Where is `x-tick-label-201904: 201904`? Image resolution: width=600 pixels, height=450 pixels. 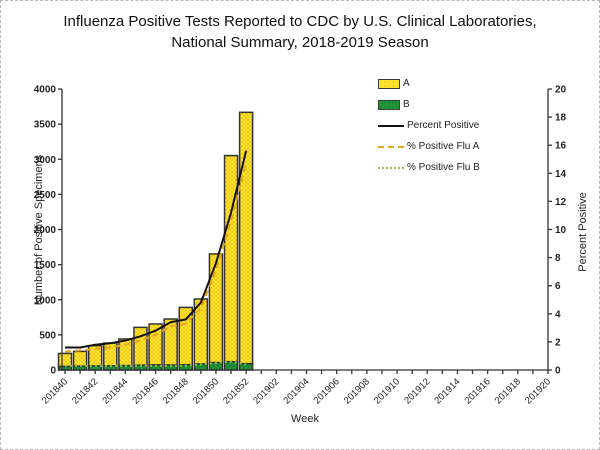
x-tick-label-201904: 201904 is located at coordinates (296, 391).